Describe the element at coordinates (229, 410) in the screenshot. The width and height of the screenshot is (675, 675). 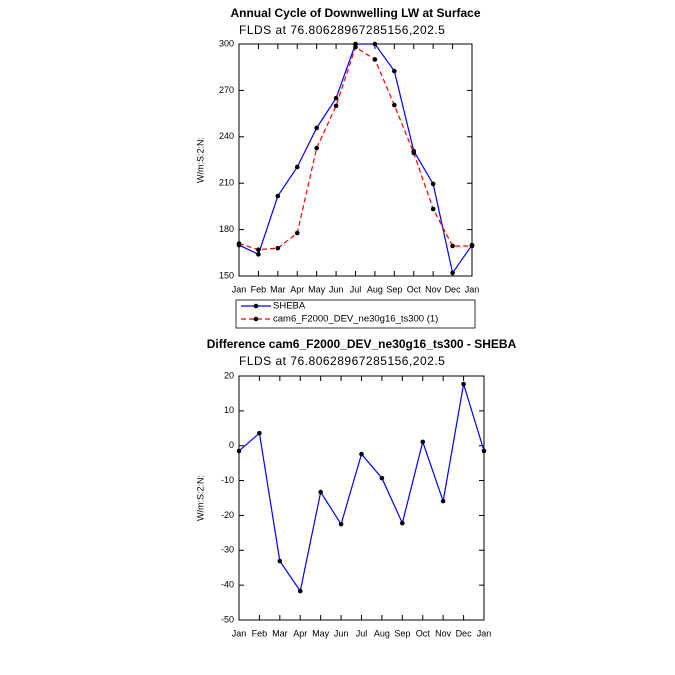
I see `y-tick-label: 10` at that location.